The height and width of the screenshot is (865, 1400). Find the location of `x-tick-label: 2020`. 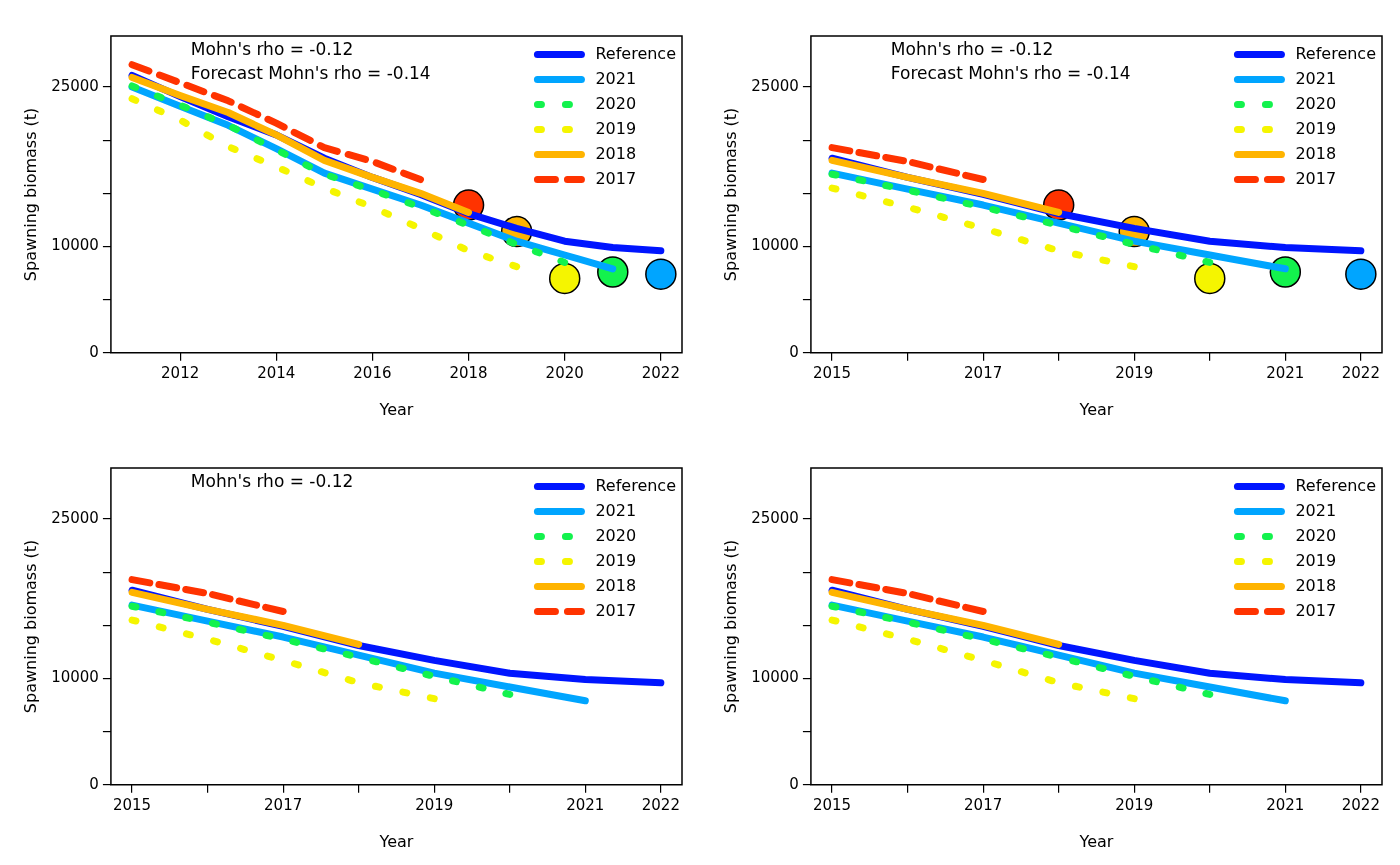

x-tick-label: 2020 is located at coordinates (564, 372).